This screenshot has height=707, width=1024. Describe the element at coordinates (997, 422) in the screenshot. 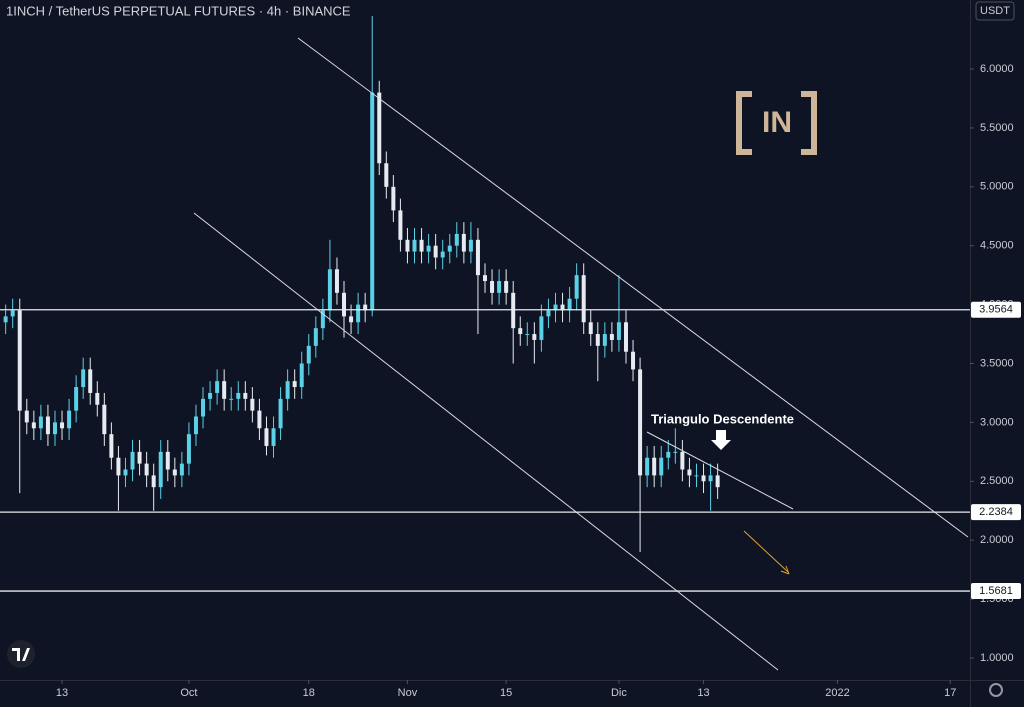

I see `y-tick-label: 3.0000` at that location.